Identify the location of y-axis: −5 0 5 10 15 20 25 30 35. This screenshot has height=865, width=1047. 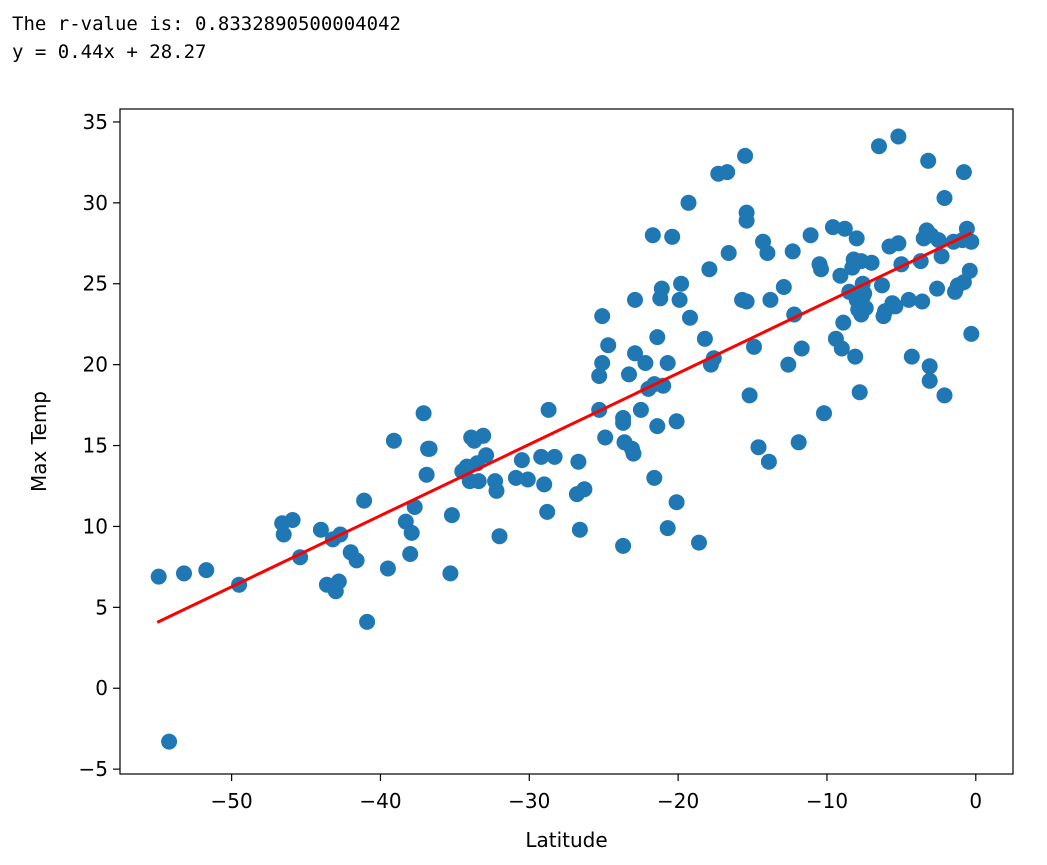
(99, 445).